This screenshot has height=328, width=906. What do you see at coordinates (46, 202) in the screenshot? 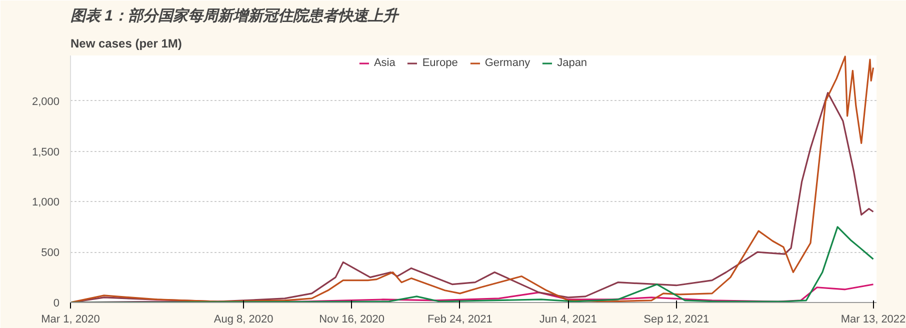
I see `y-tick-label: 1,000` at bounding box center [46, 202].